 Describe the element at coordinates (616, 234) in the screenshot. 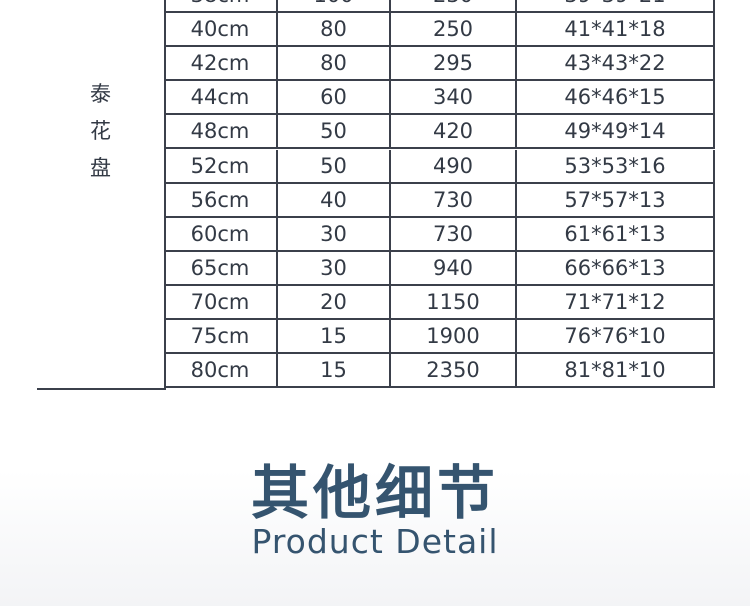

I see `table-cell: 61*61*13` at that location.